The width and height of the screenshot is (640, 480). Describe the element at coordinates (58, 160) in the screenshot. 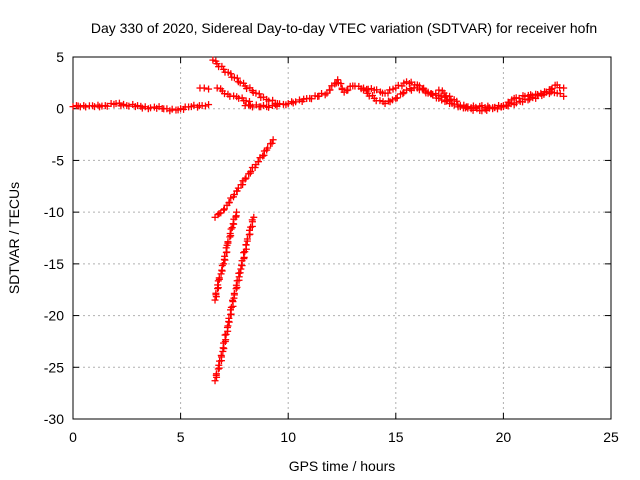

I see `y-tick-label: -5` at that location.